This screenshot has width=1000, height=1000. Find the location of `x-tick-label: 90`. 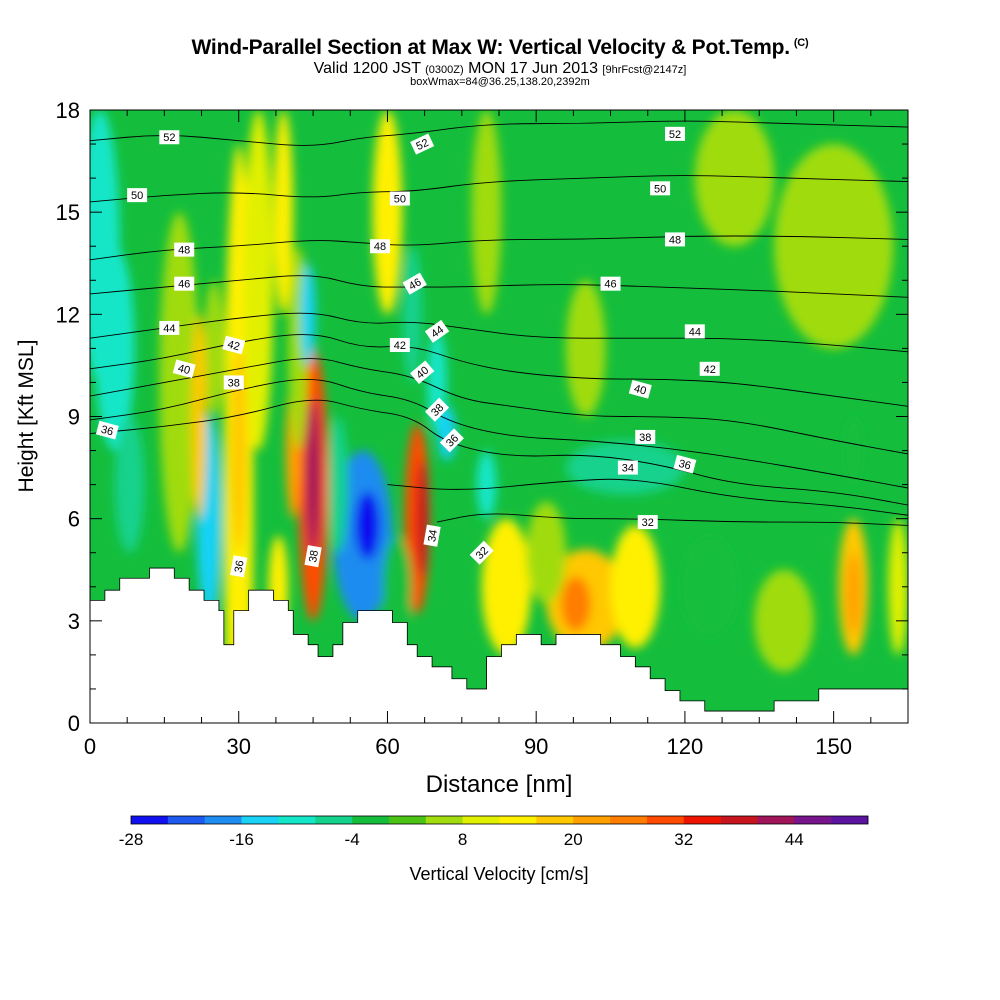

x-tick-label: 90 is located at coordinates (536, 746).